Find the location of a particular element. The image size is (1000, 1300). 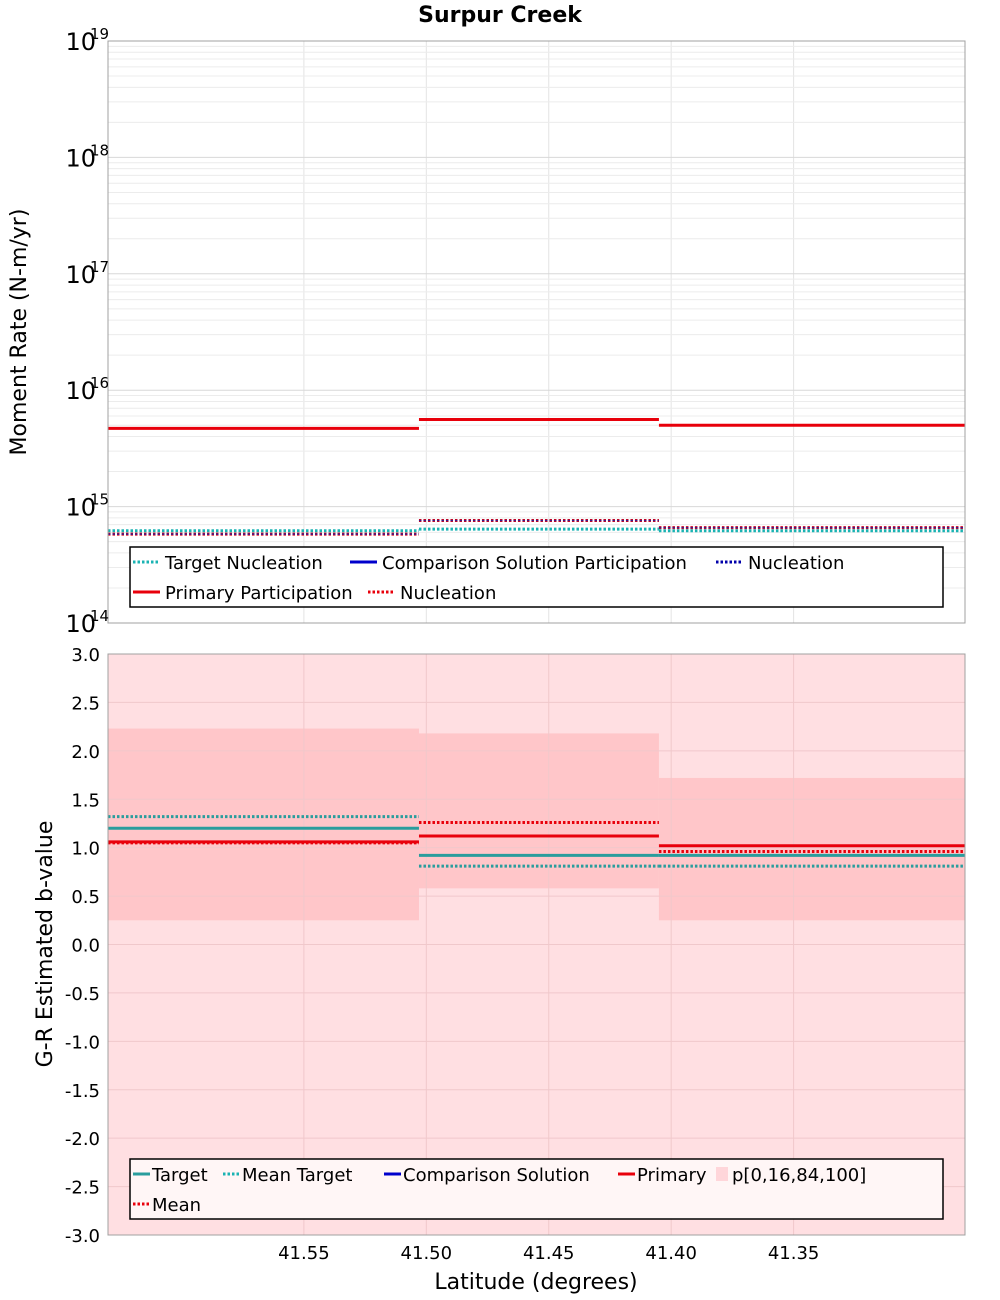

bottom-y-tick-label: -2.0 is located at coordinates (82, 1139).